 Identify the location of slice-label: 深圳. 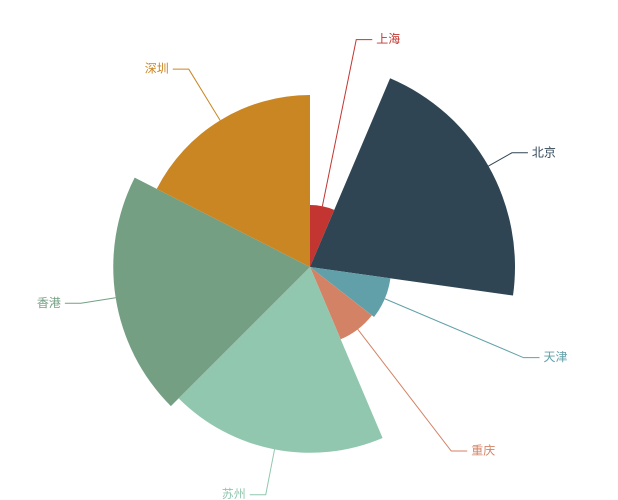
(157, 69).